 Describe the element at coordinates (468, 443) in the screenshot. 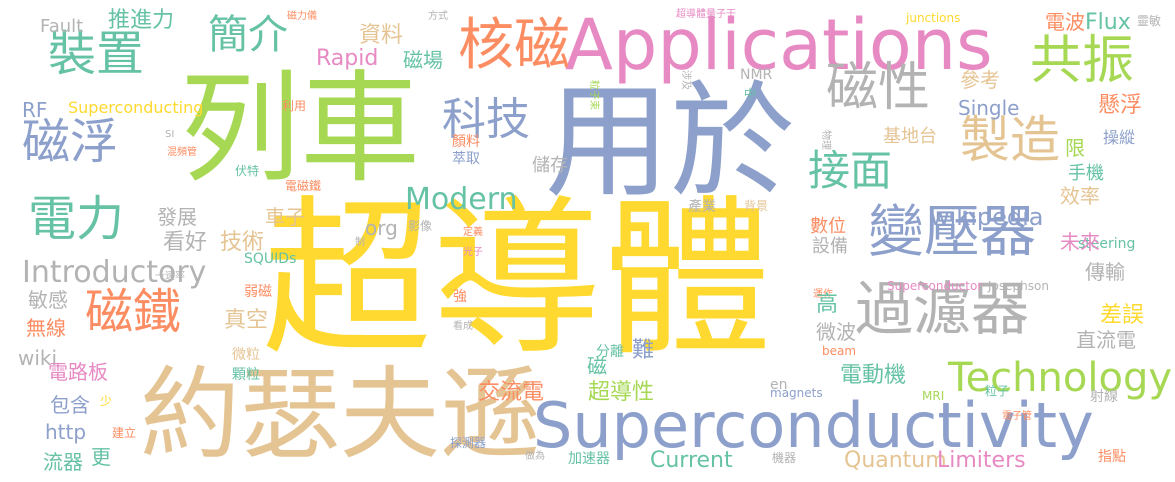

I see `word-探測器: 探測器` at that location.